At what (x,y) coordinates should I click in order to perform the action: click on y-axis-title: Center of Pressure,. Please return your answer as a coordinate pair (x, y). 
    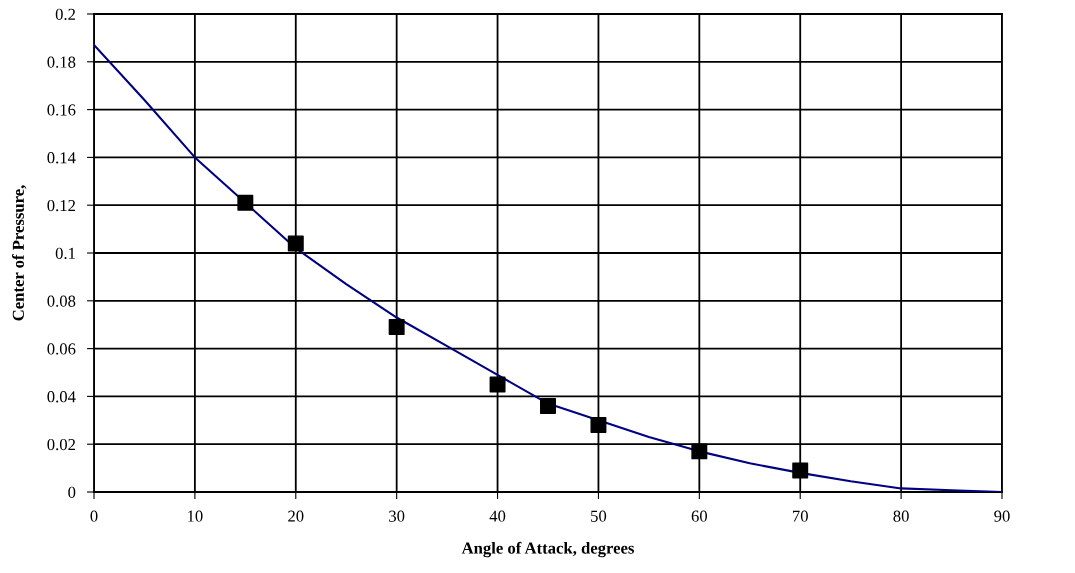
    Looking at the image, I should click on (19, 253).